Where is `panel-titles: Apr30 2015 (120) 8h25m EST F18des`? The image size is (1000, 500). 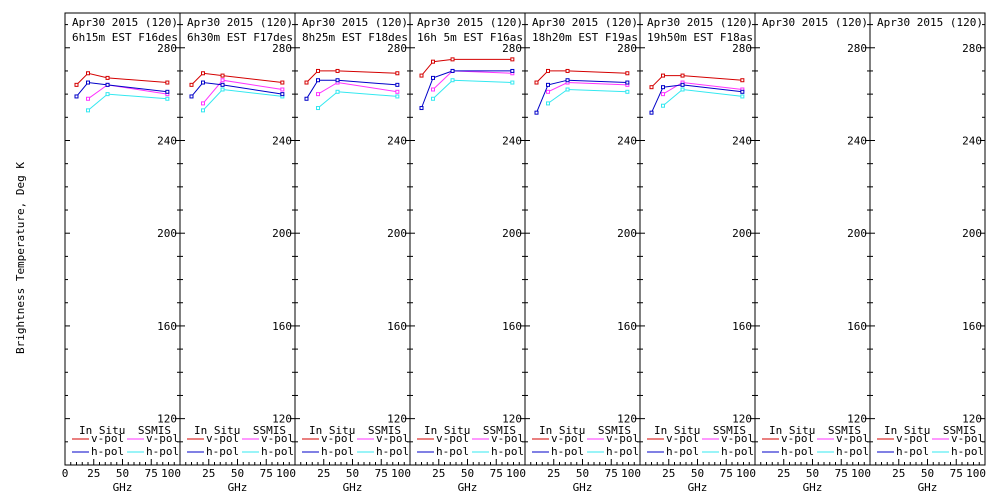 panel-titles: Apr30 2015 (120) 8h25m EST F18des is located at coordinates (355, 30).